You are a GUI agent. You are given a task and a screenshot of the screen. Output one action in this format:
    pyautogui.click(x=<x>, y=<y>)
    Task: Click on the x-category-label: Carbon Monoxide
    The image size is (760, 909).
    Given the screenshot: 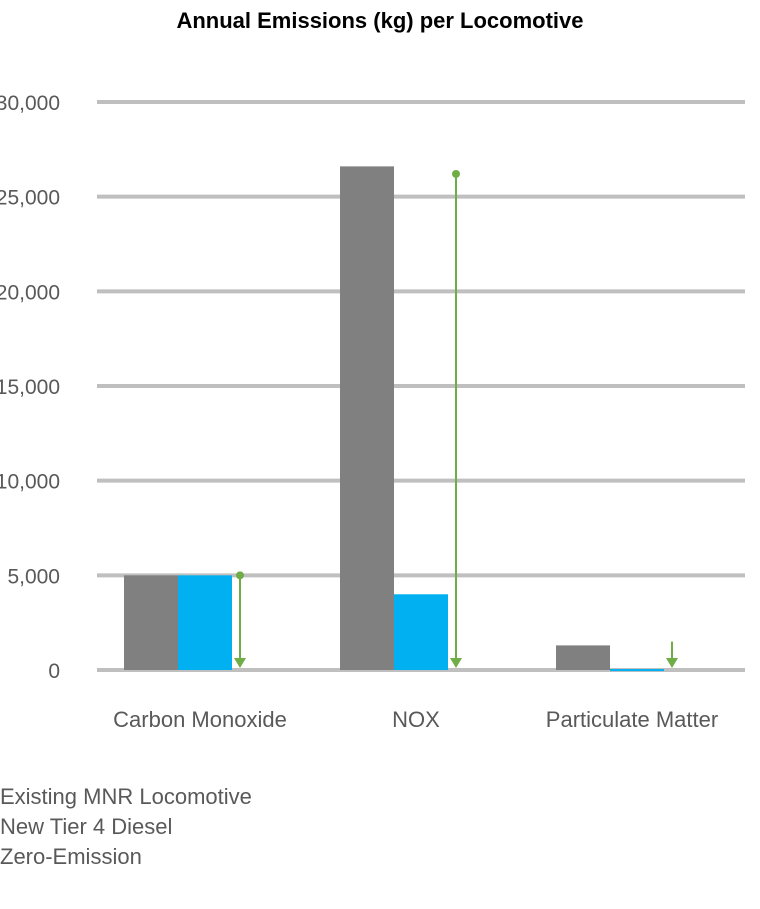 What is the action you would take?
    pyautogui.click(x=200, y=719)
    